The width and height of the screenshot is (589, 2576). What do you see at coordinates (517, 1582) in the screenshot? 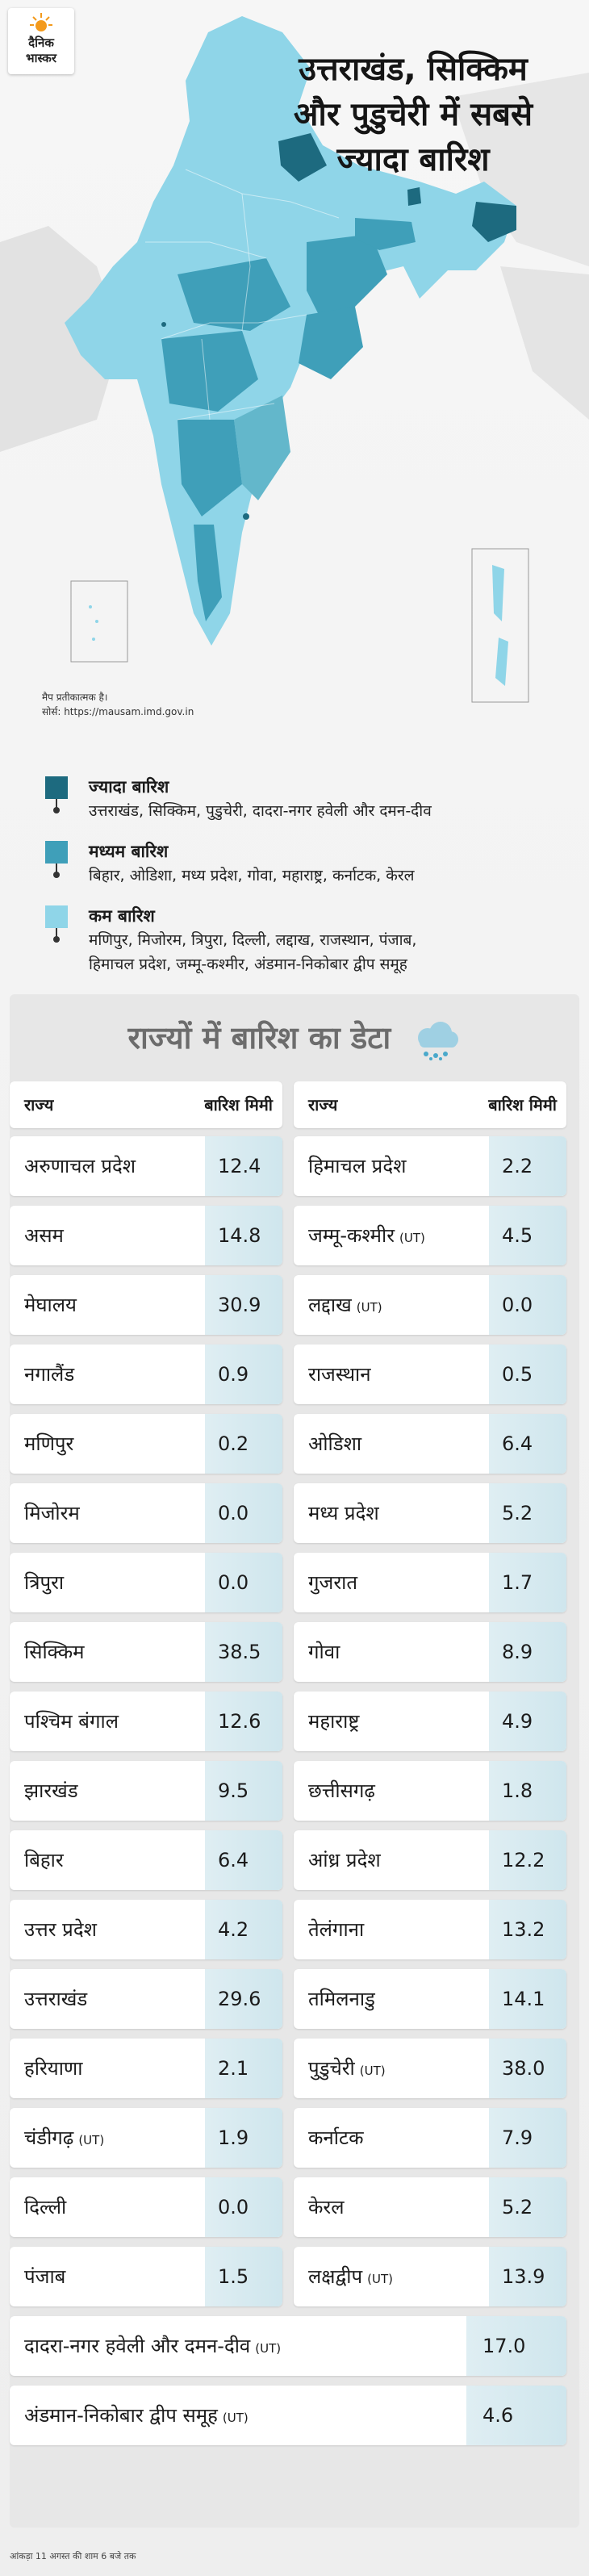
I see `rain-value: 1.7` at bounding box center [517, 1582].